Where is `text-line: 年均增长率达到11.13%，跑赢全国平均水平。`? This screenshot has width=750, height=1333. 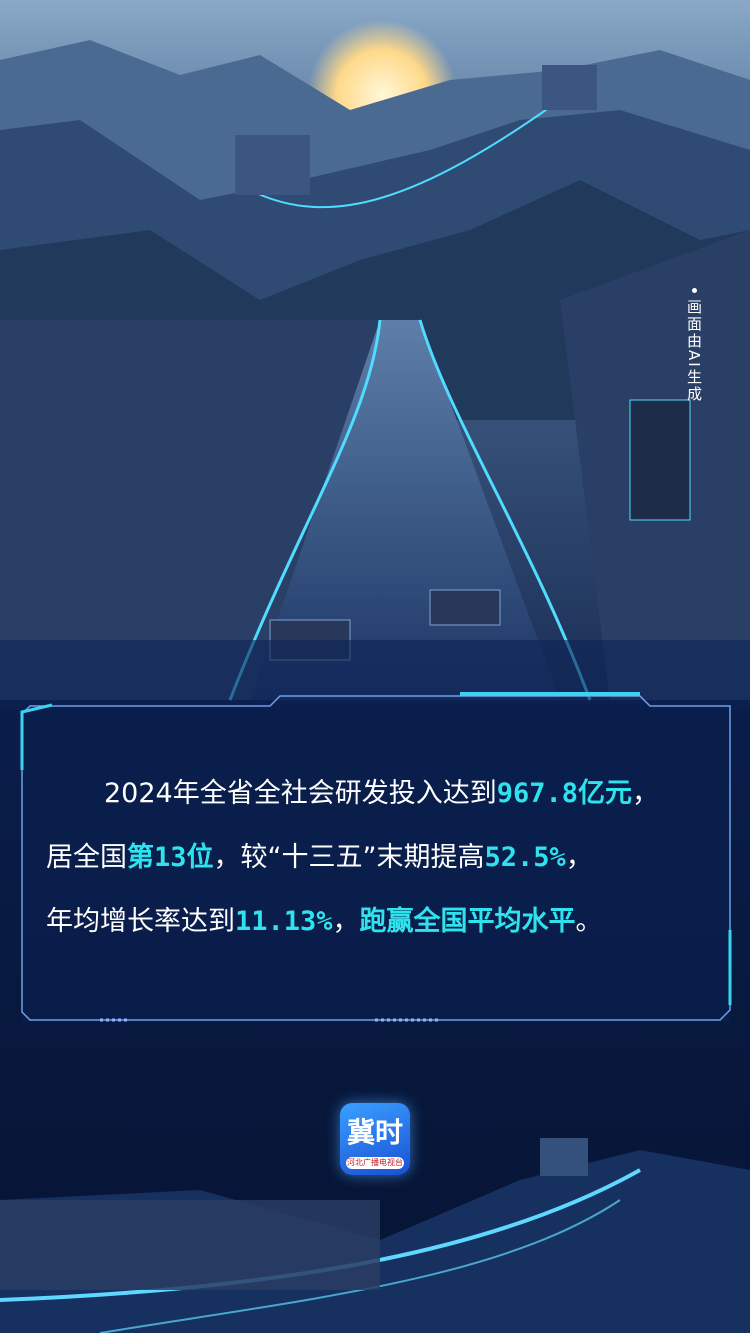
text-line: 年均增长率达到11.13%，跑赢全国平均水平。 is located at coordinates (381, 922).